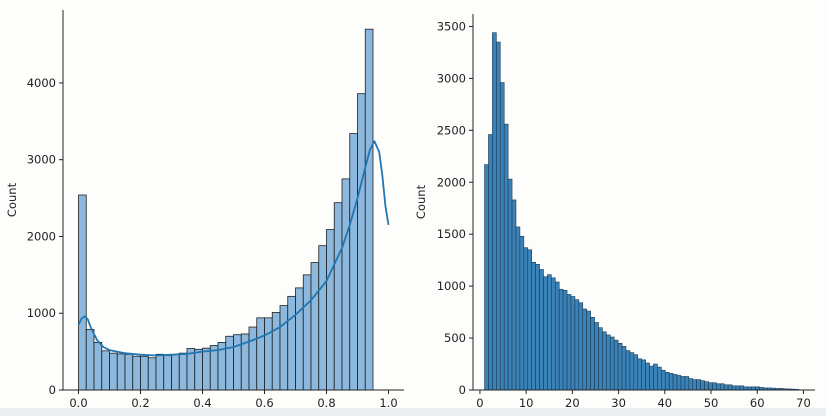 The width and height of the screenshot is (826, 416). Describe the element at coordinates (455, 338) in the screenshot. I see `y-tick-label: 500` at that location.